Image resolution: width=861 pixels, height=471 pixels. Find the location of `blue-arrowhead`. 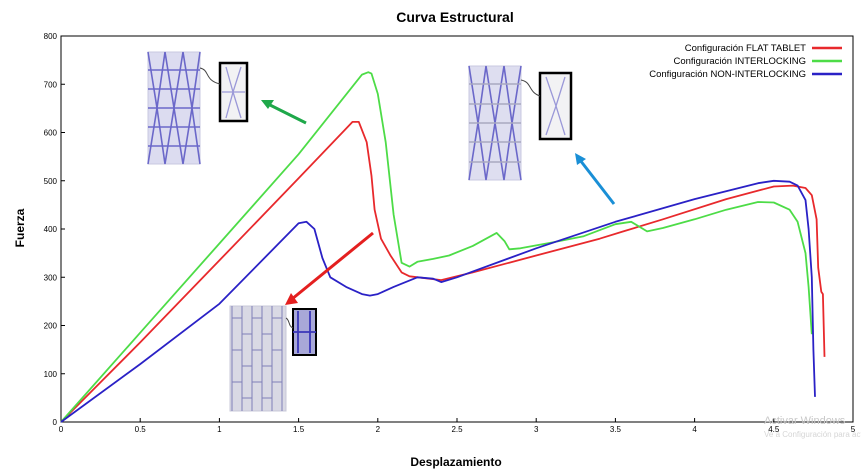

blue-arrowhead is located at coordinates (580, 159).